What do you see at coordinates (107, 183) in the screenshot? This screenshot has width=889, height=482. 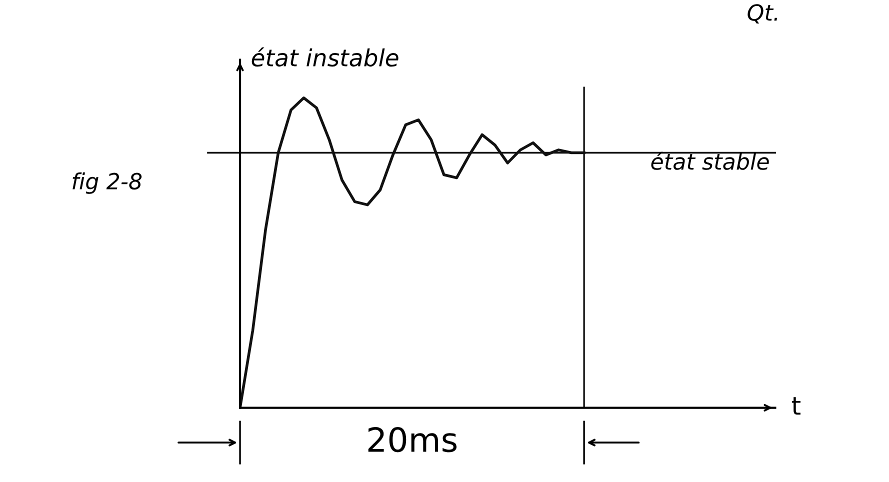 I see `caption: fig 2-8` at bounding box center [107, 183].